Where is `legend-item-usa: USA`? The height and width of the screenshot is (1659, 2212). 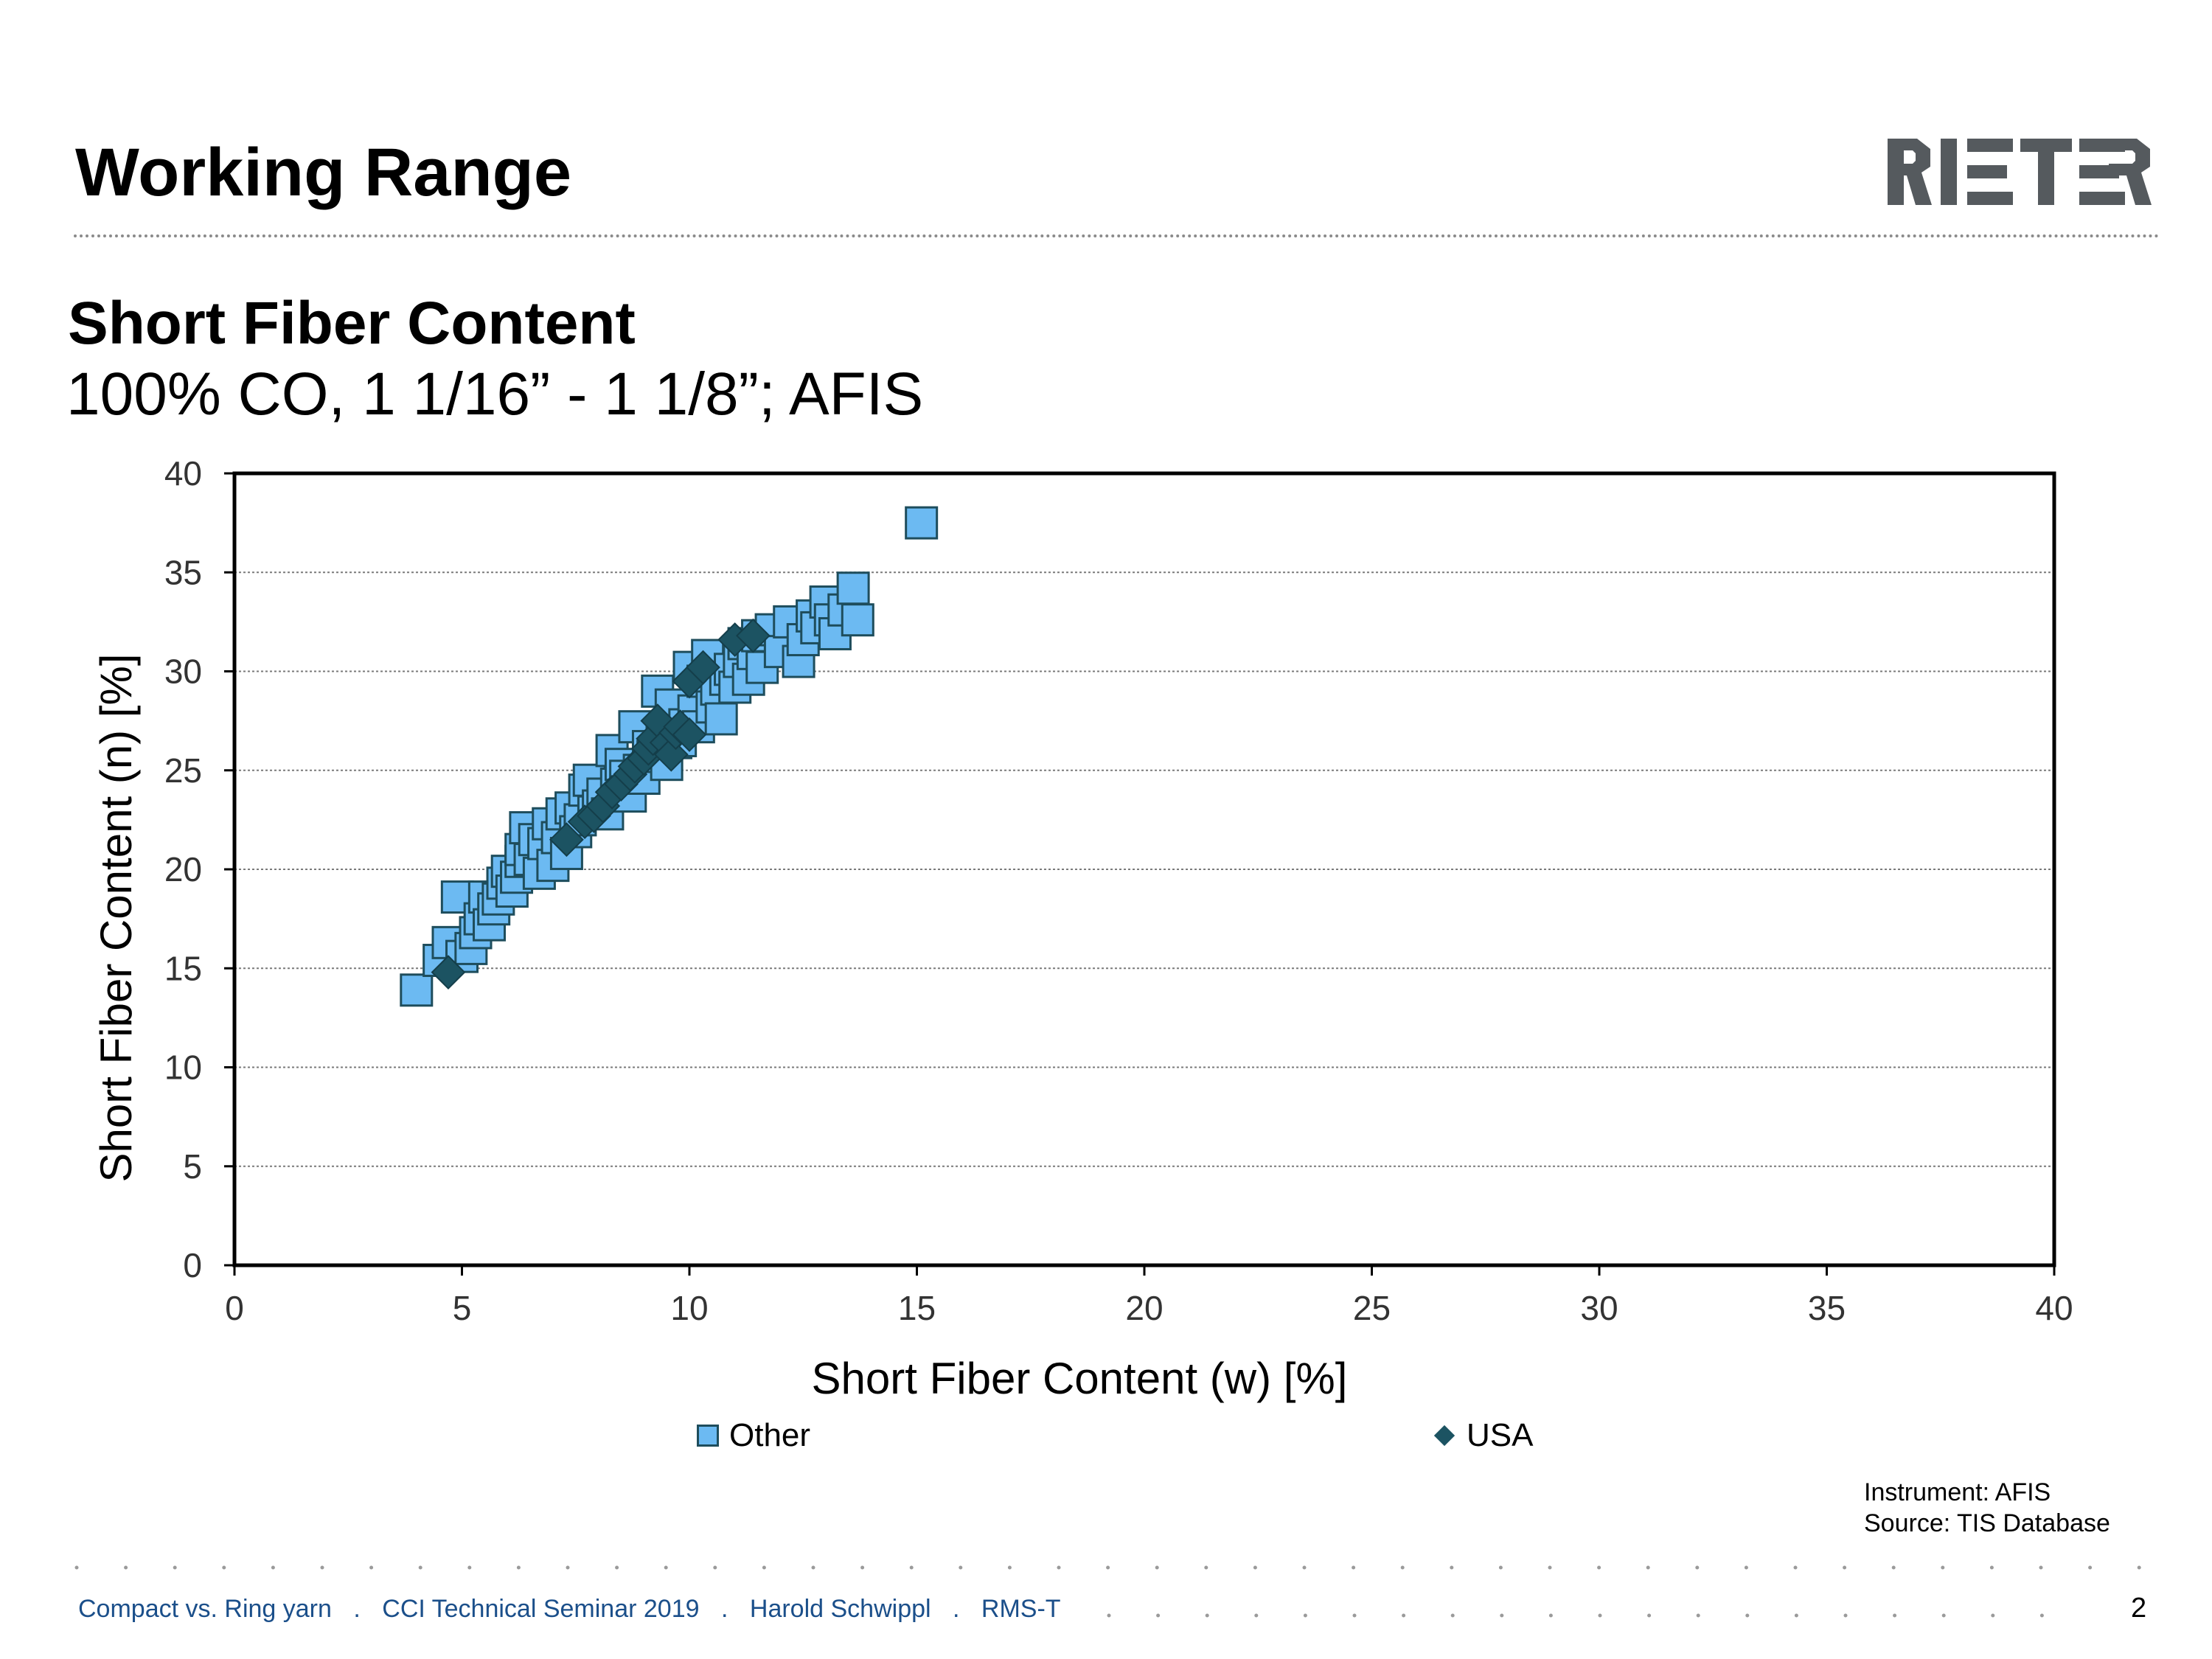
legend-item-usa: USA is located at coordinates (1483, 1435).